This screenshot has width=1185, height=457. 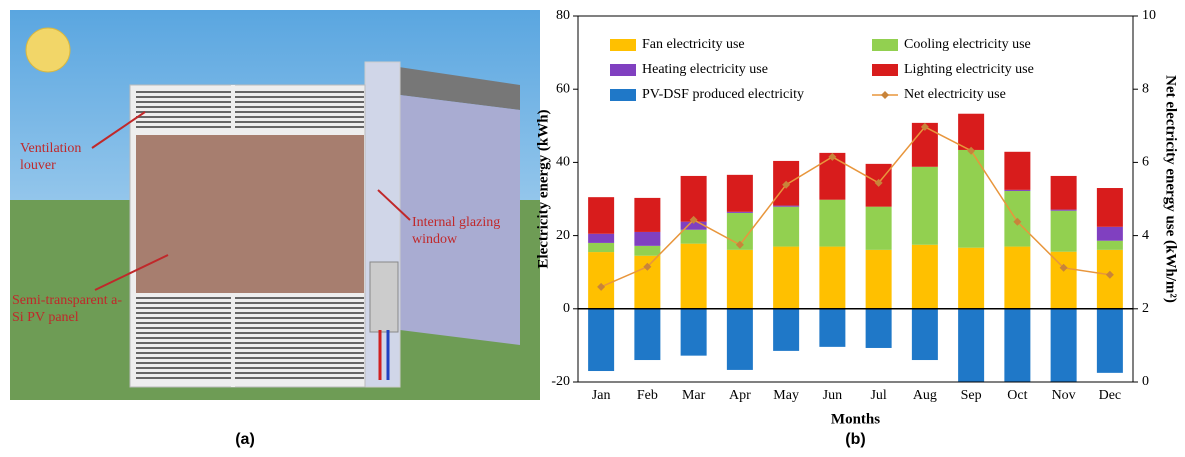 I want to click on louvers, so click(x=250, y=236).